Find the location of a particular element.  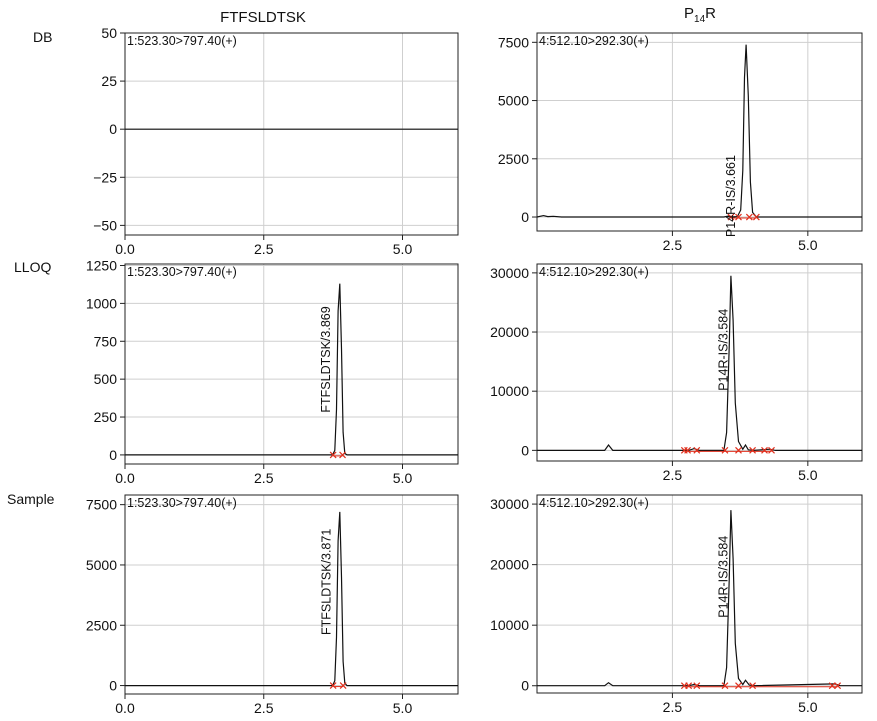

chart-panel: 50 25 0 −25 −50 0.0 2.5 5.0 1:523.30>797.40(+) is located at coordinates (276, 141).